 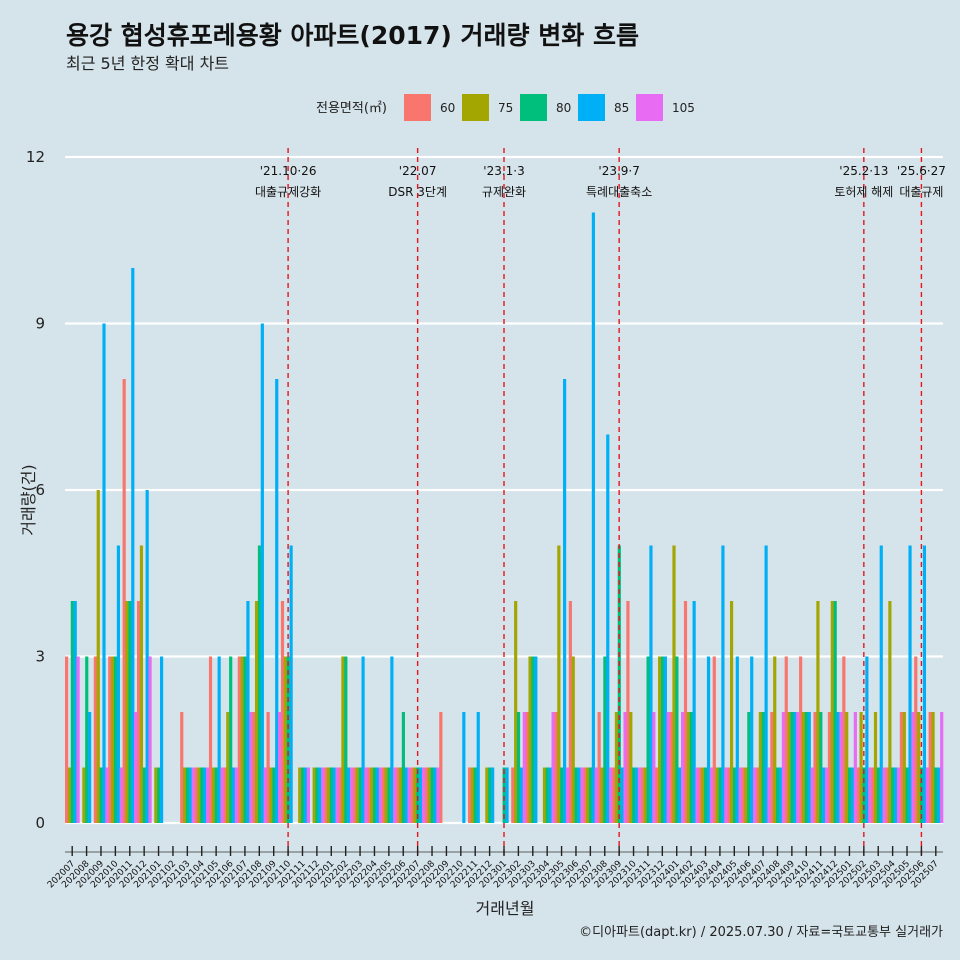 What do you see at coordinates (147, 63) in the screenshot?
I see `chart-subtitle: 최근 5년 한정 확대 차트` at bounding box center [147, 63].